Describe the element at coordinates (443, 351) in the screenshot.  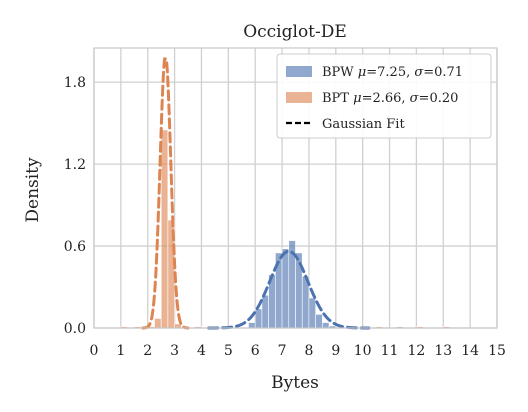
I see `x-tick-label: 13` at that location.